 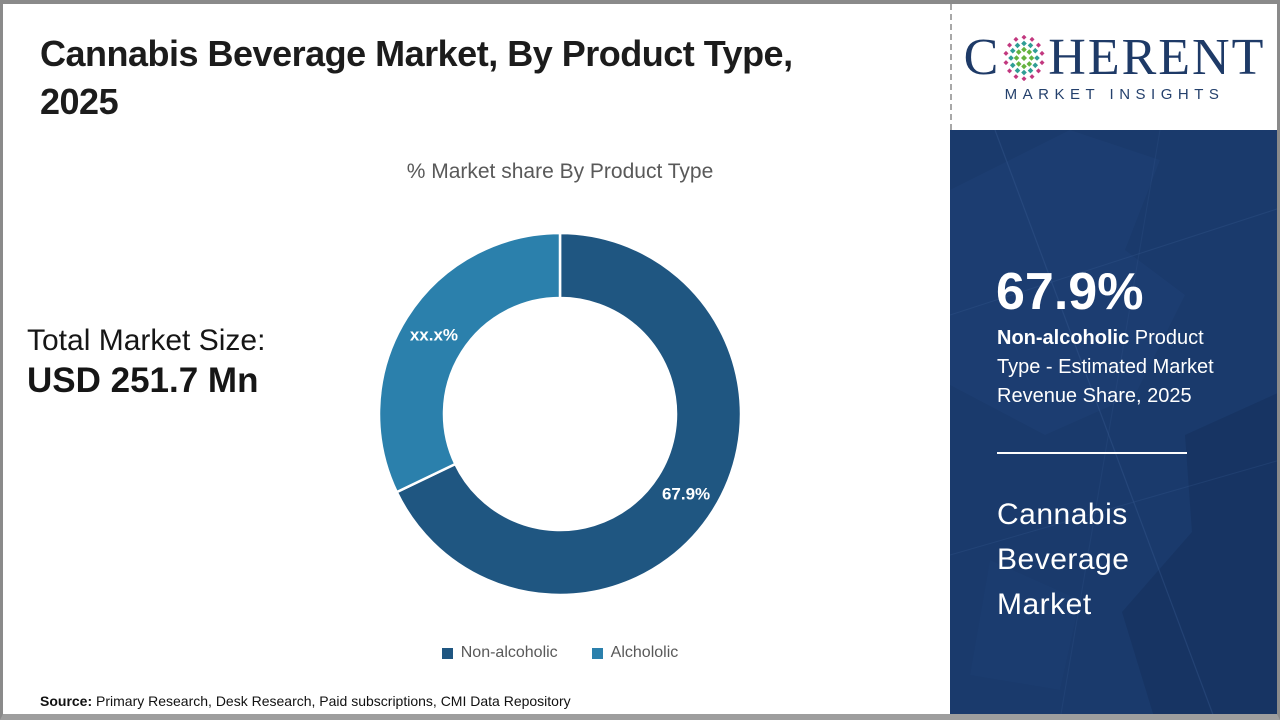 What do you see at coordinates (1063, 559) in the screenshot?
I see `sidebar-market-name: Cannabis Beverage Market` at bounding box center [1063, 559].